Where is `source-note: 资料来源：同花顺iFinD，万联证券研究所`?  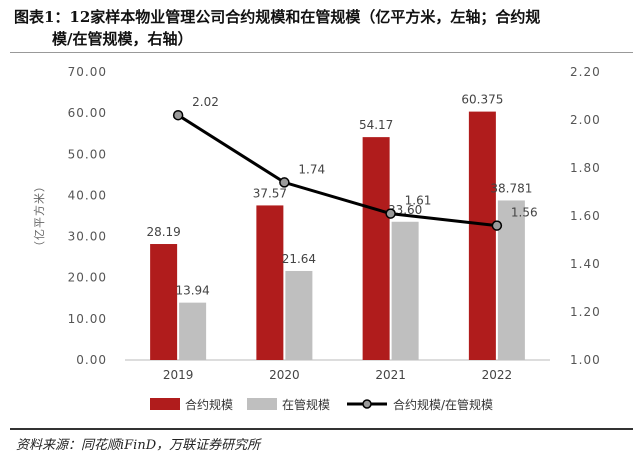 source-note: 资料来源：同花顺iFinD，万联证券研究所 is located at coordinates (138, 445).